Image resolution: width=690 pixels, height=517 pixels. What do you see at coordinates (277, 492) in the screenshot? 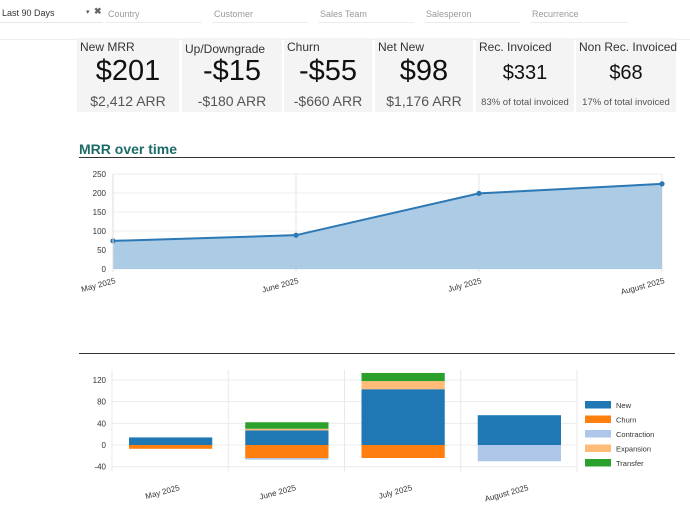
I see `x-tick-label: June 2025` at bounding box center [277, 492].